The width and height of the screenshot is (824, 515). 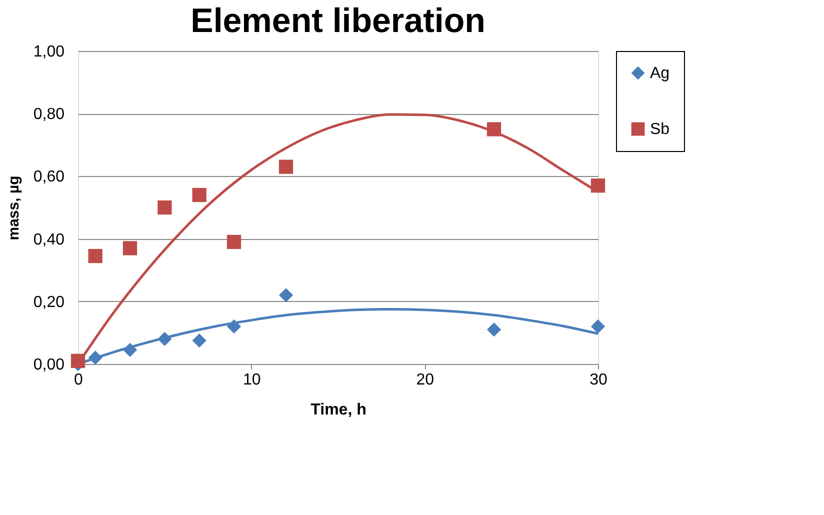 What do you see at coordinates (599, 380) in the screenshot?
I see `x-tick-label: 30` at bounding box center [599, 380].